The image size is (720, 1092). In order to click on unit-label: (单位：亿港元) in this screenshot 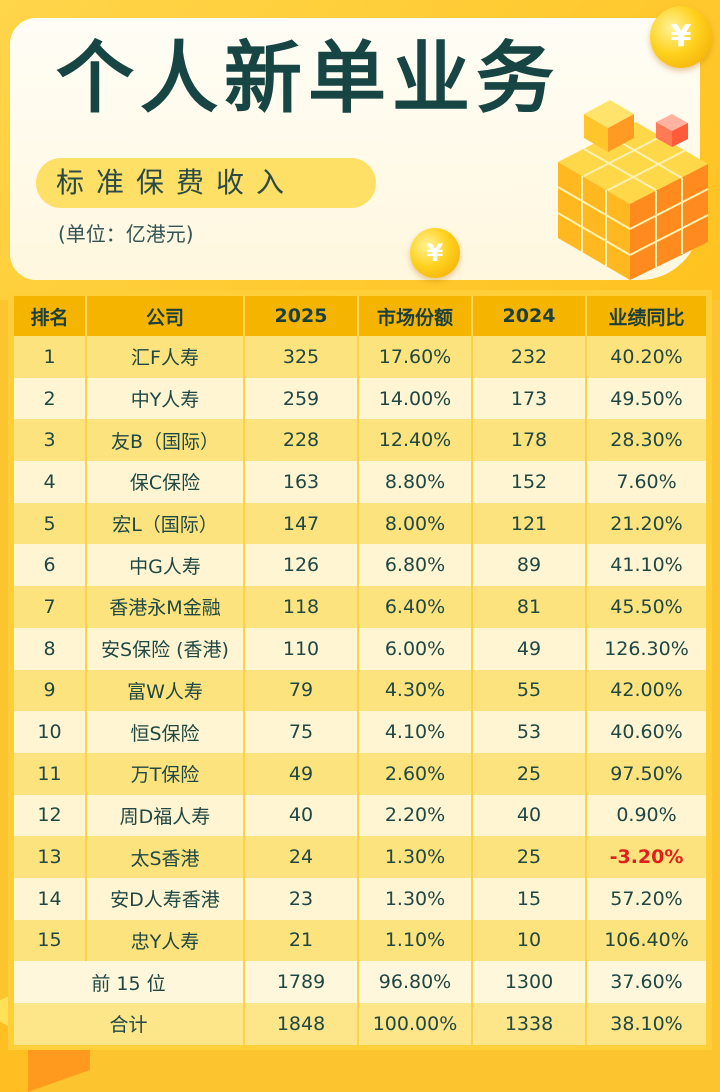, I will do `click(126, 234)`.